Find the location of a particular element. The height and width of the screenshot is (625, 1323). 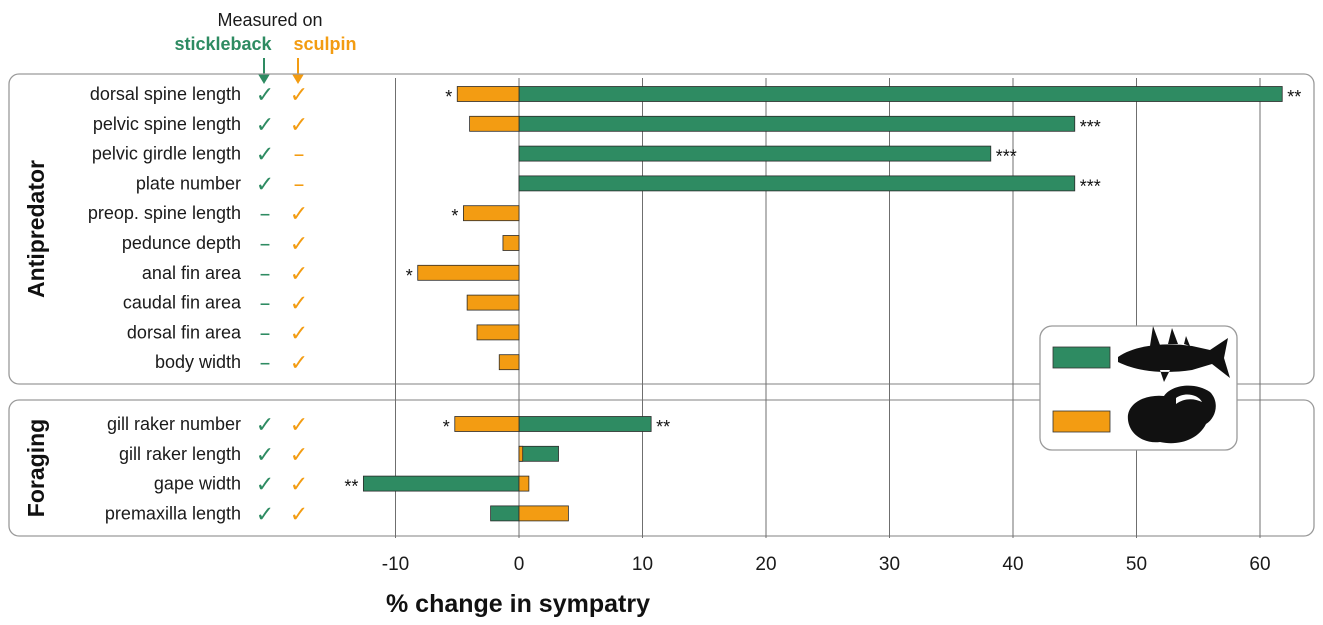

sculpin-arrow-icon is located at coordinates (298, 71).